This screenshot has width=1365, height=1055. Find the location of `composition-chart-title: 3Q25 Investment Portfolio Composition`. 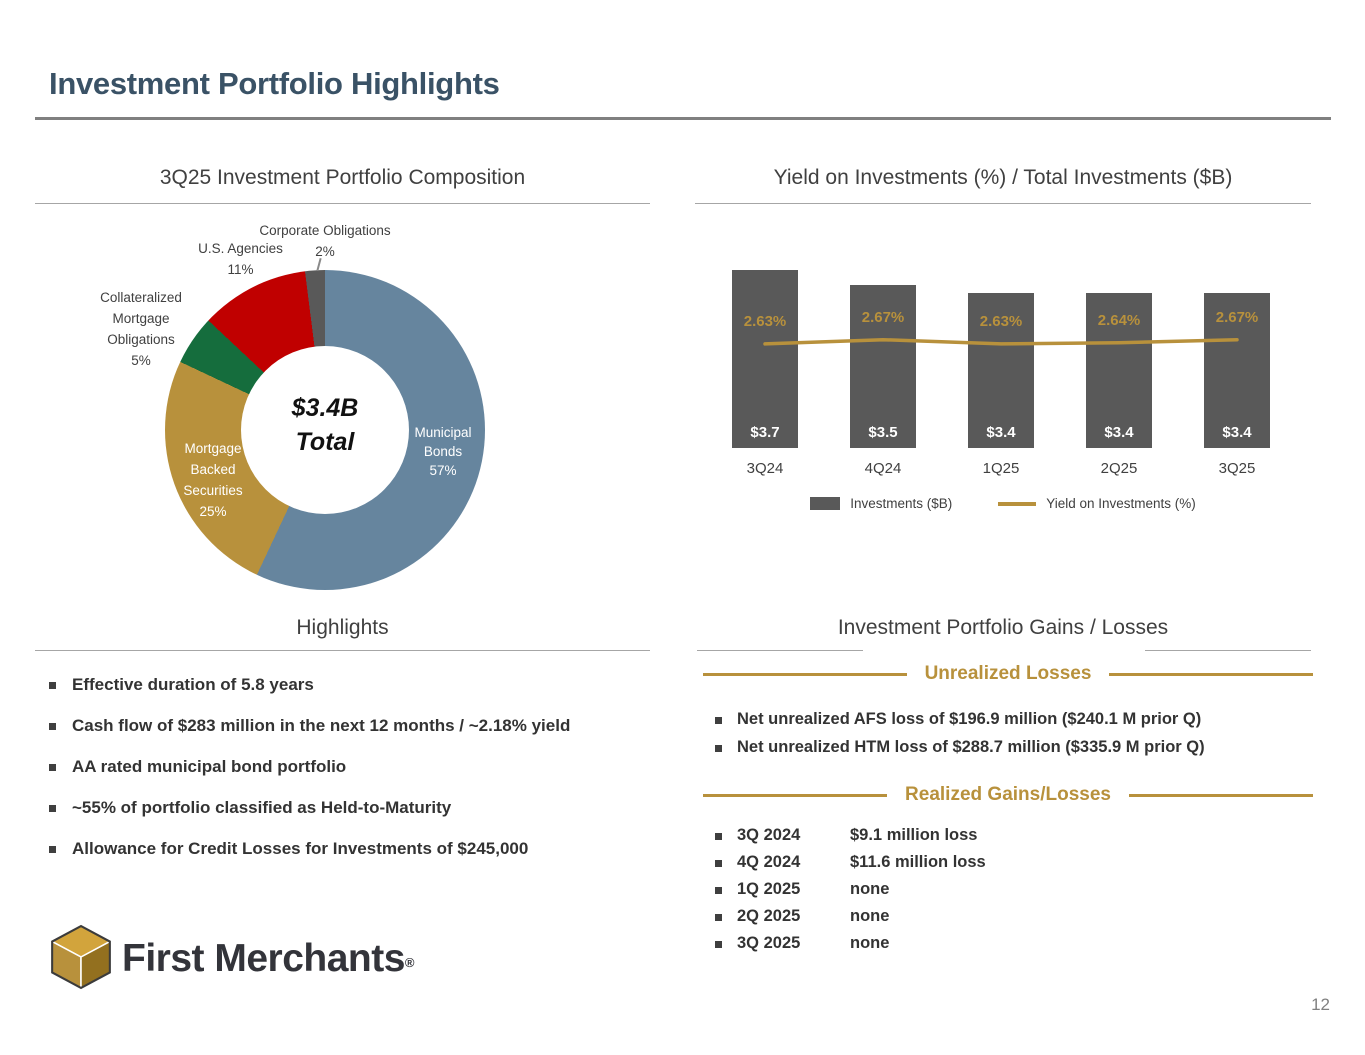

composition-chart-title: 3Q25 Investment Portfolio Composition is located at coordinates (342, 177).